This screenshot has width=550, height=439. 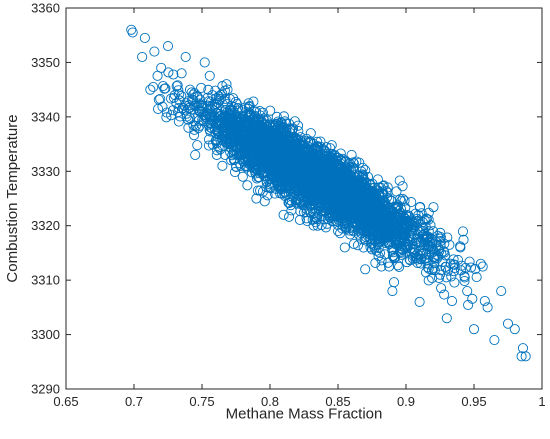 I want to click on x-tick-label: 0.85, so click(x=337, y=401).